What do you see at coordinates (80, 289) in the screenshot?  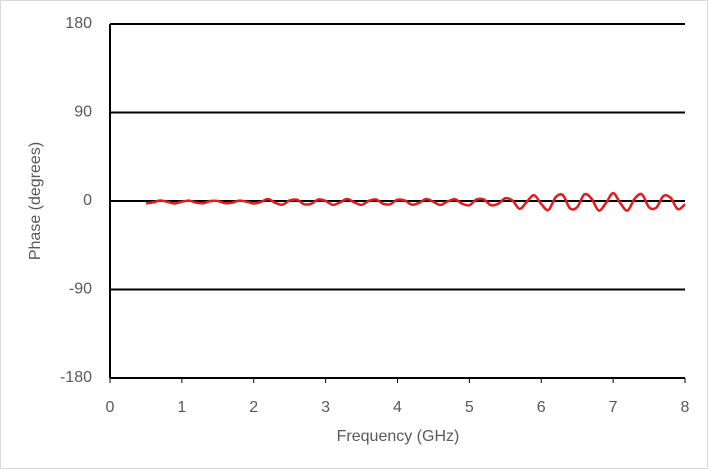 I see `y-tick-label: -90` at bounding box center [80, 289].